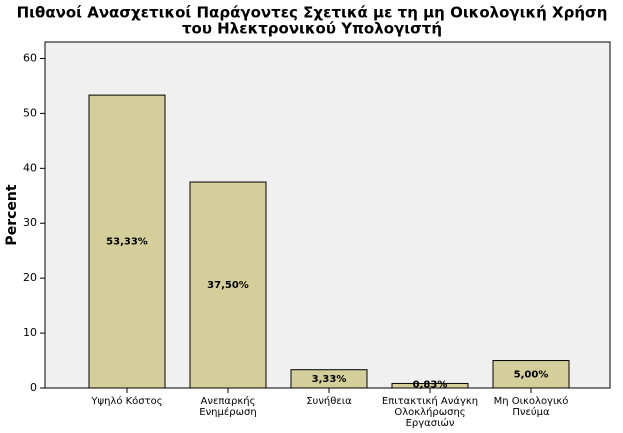 The width and height of the screenshot is (623, 433). What do you see at coordinates (30, 167) in the screenshot?
I see `y-tick-label: 40` at bounding box center [30, 167].